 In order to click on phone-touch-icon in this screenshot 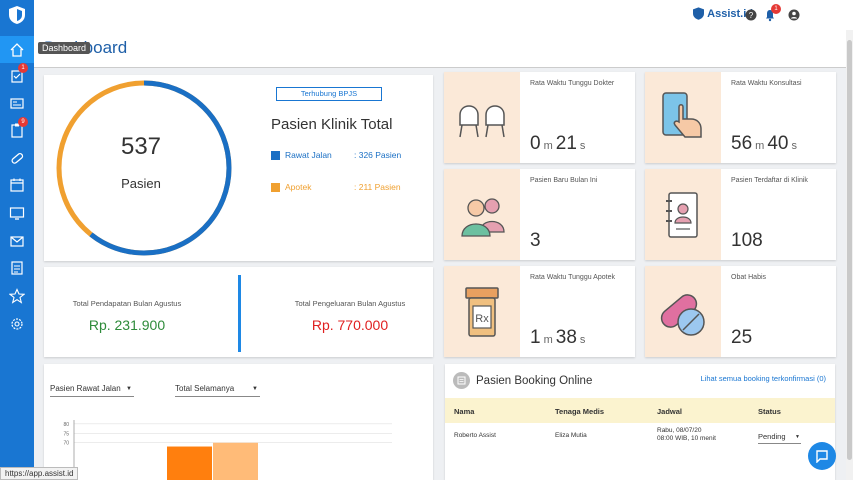, I will do `click(682, 114)`.